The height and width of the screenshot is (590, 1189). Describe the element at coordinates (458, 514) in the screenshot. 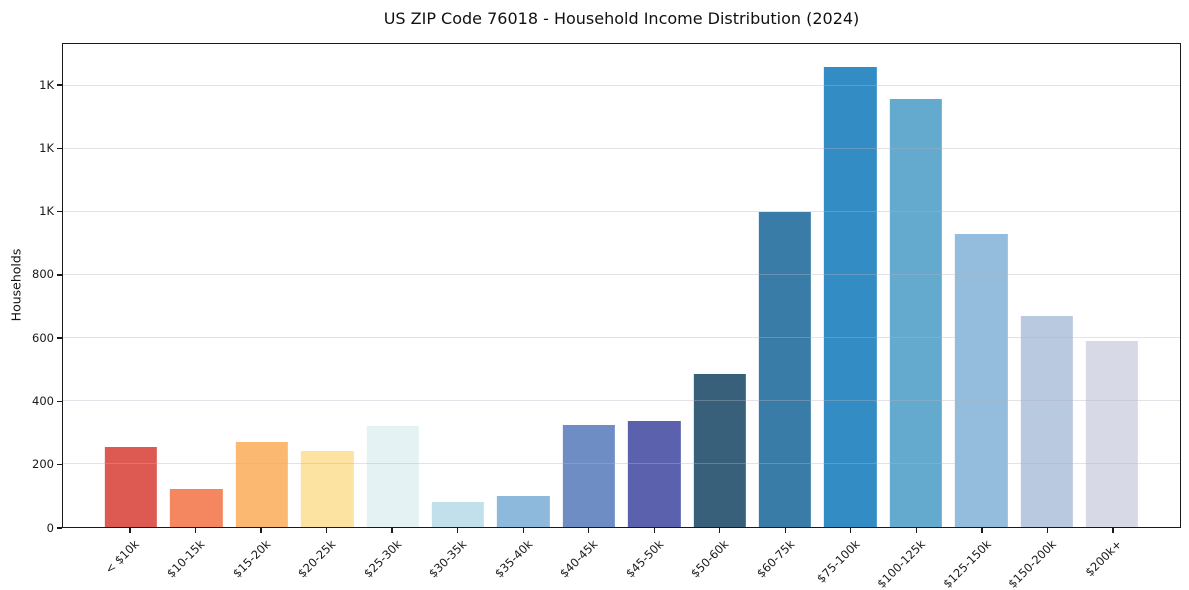

I see `bar-$30-35k` at that location.